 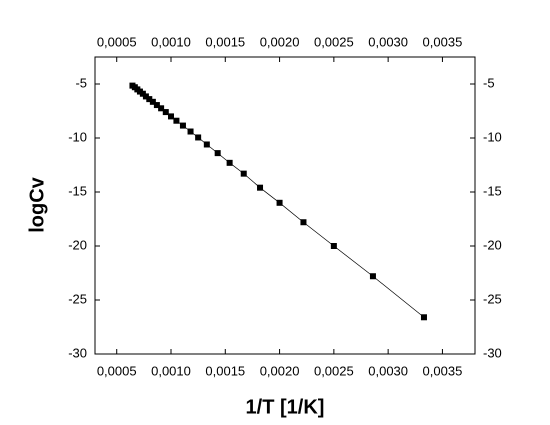 What do you see at coordinates (77, 244) in the screenshot?
I see `y-tick-label: -20` at bounding box center [77, 244].